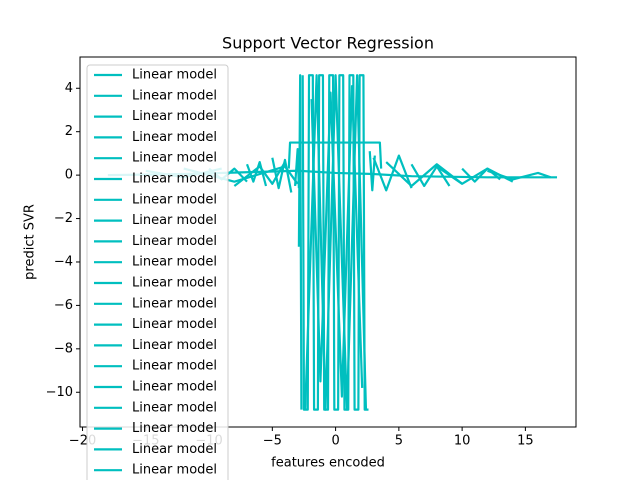 The height and width of the screenshot is (480, 640). What do you see at coordinates (399, 441) in the screenshot?
I see `x-tick-label: 5` at bounding box center [399, 441].